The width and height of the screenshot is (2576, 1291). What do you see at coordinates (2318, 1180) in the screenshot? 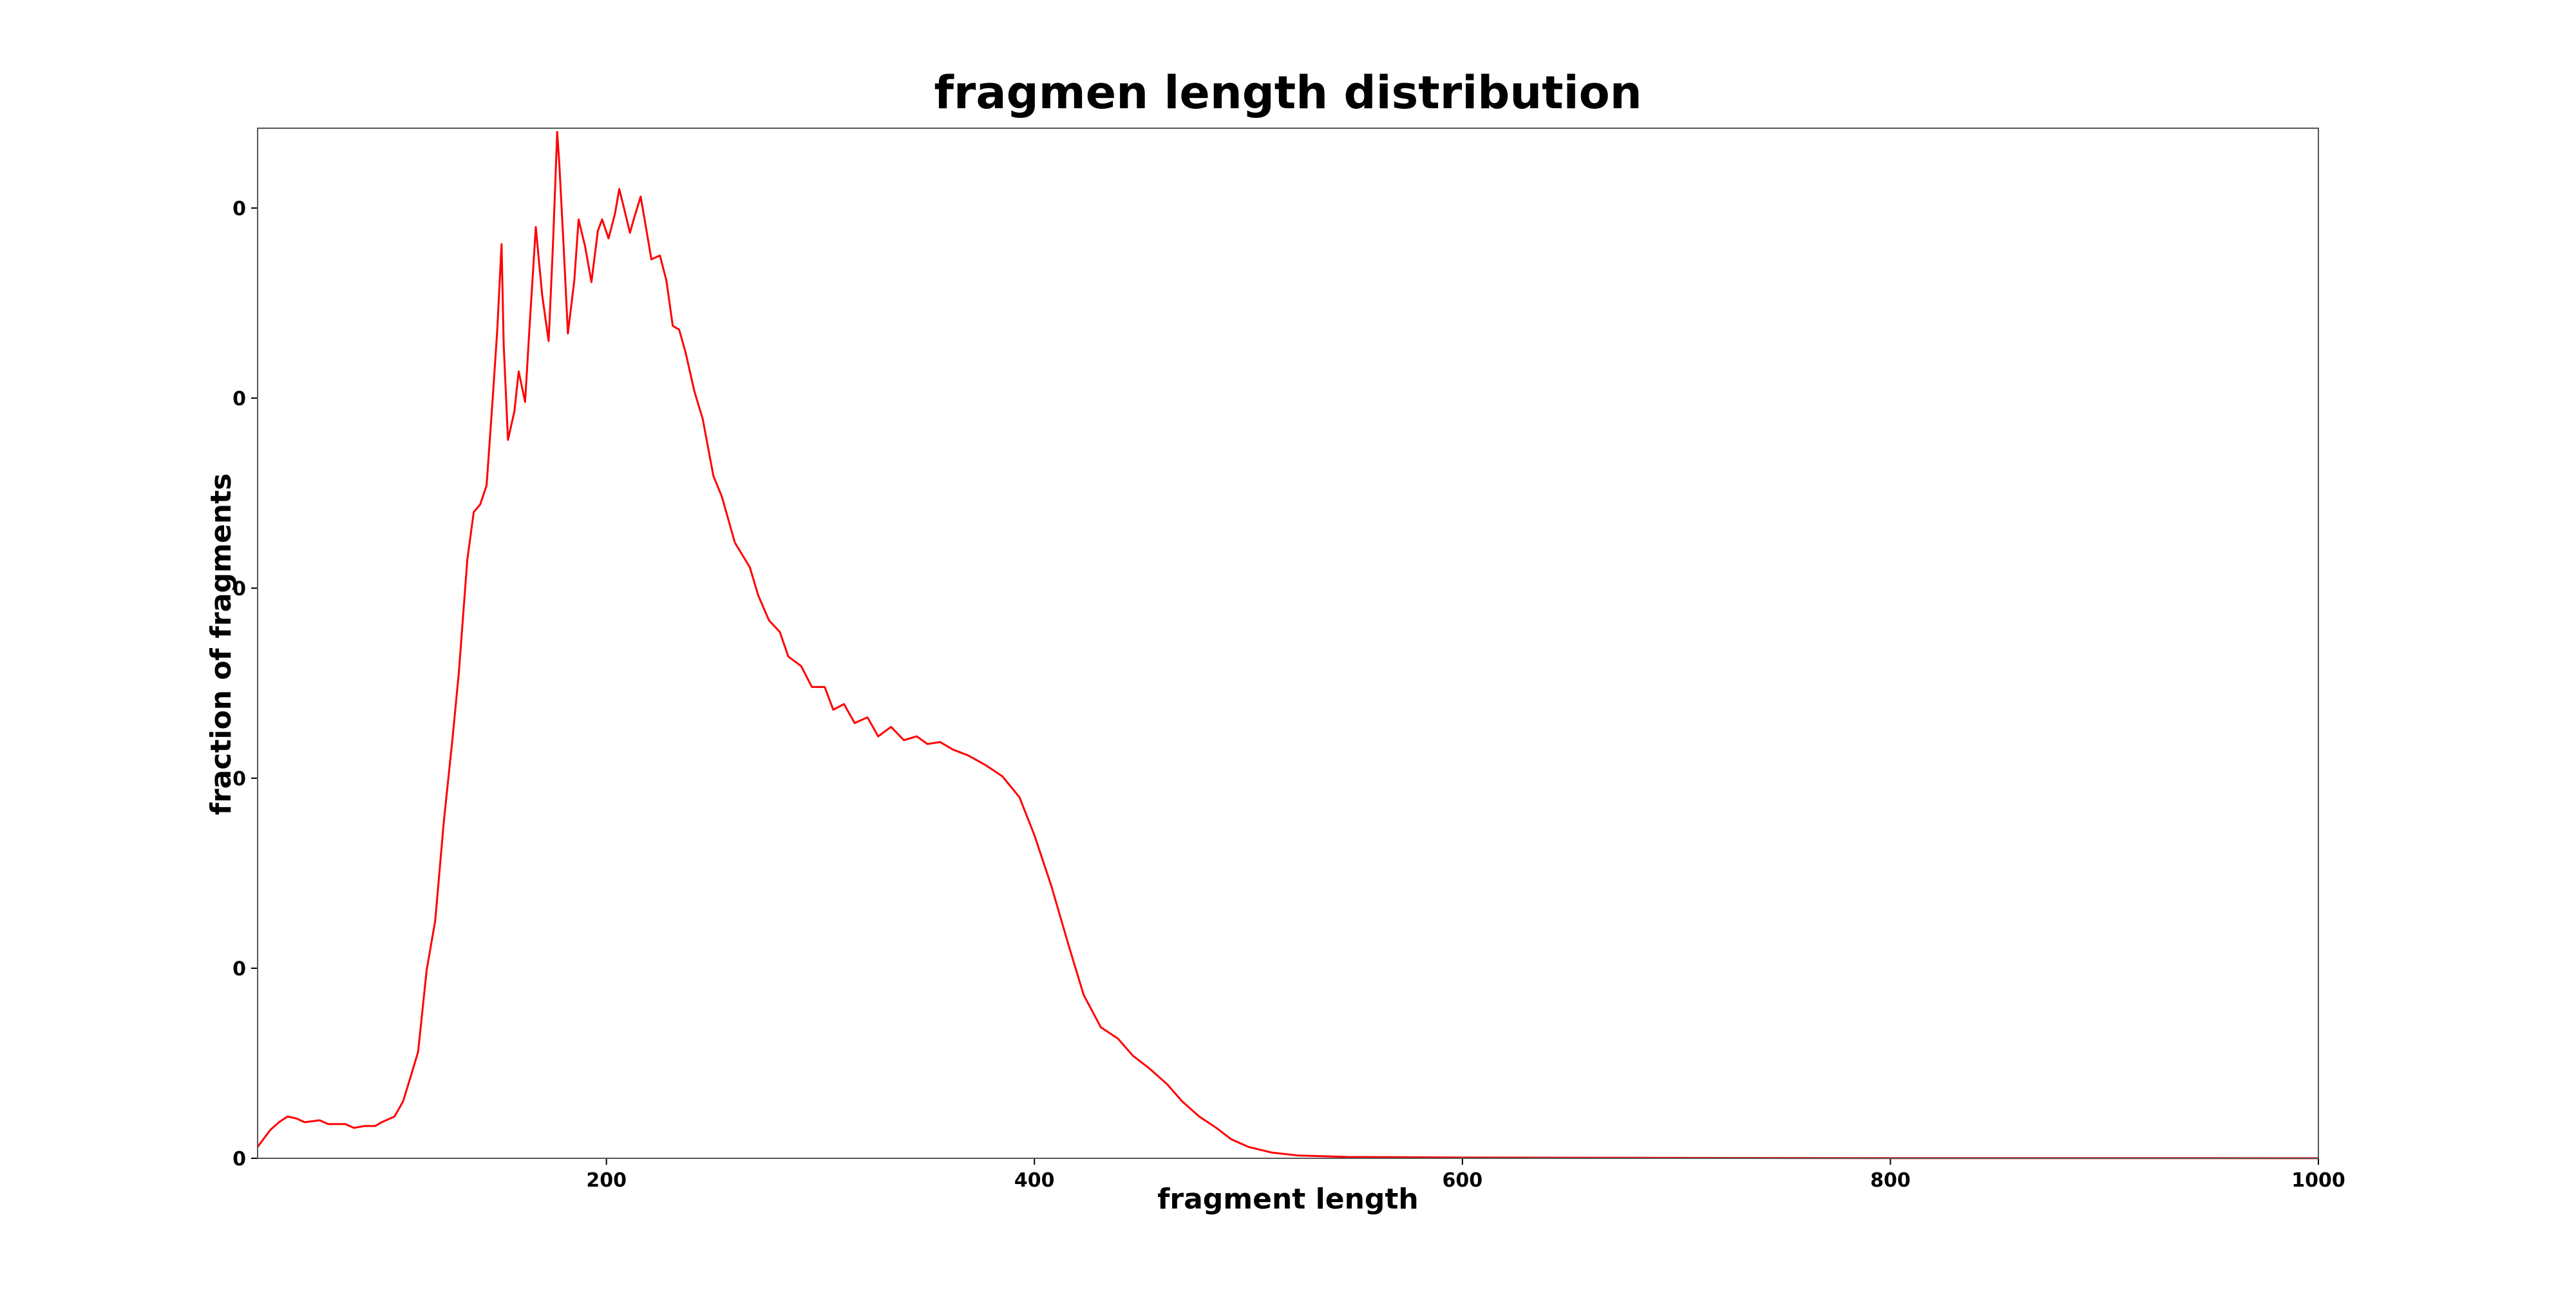
I see `x-tick-label: 1000` at bounding box center [2318, 1180].